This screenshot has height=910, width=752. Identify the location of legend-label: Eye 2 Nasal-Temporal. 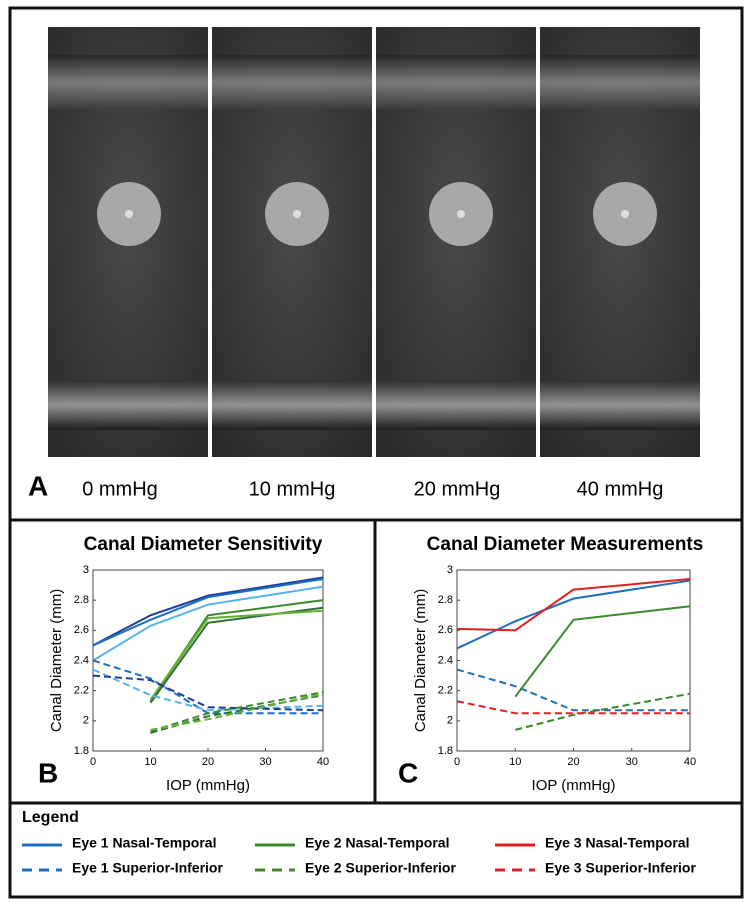
(377, 843).